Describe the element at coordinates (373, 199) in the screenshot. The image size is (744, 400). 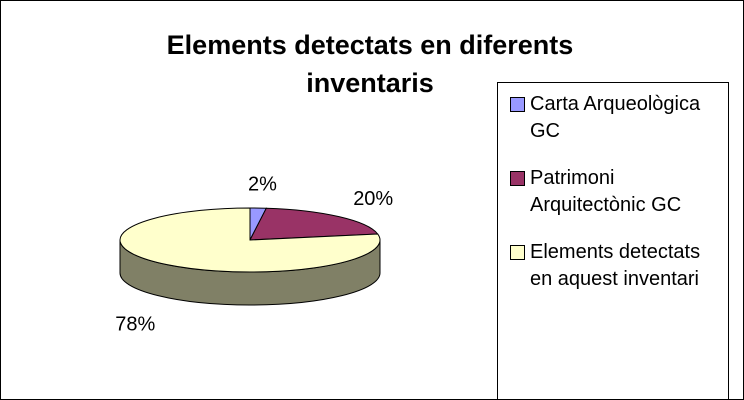
I see `data-label: 20%` at that location.